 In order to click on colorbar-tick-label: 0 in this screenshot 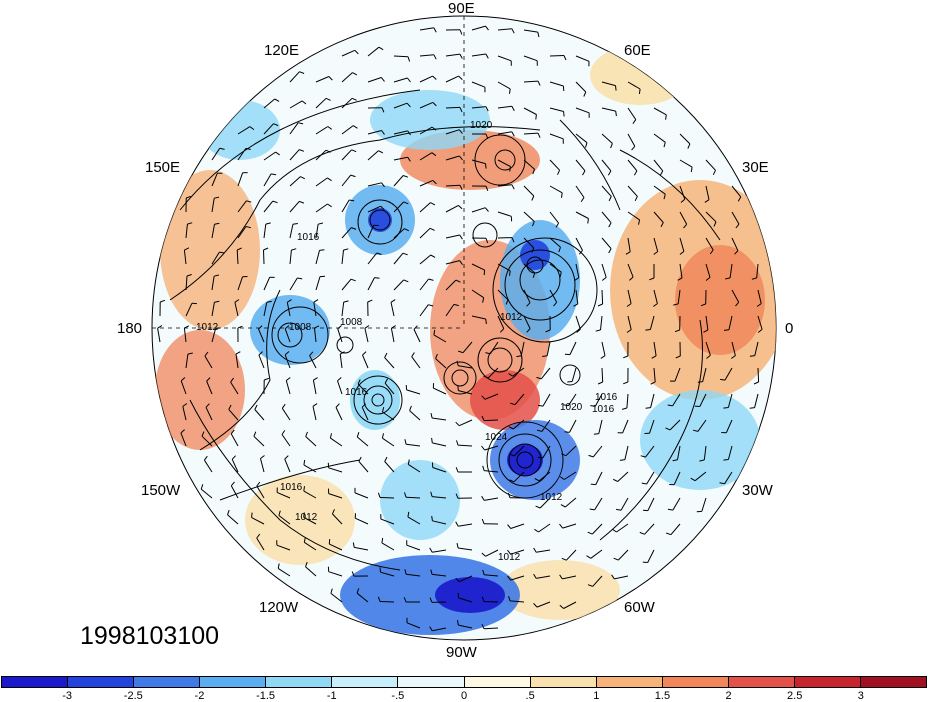, I will do `click(464, 696)`.